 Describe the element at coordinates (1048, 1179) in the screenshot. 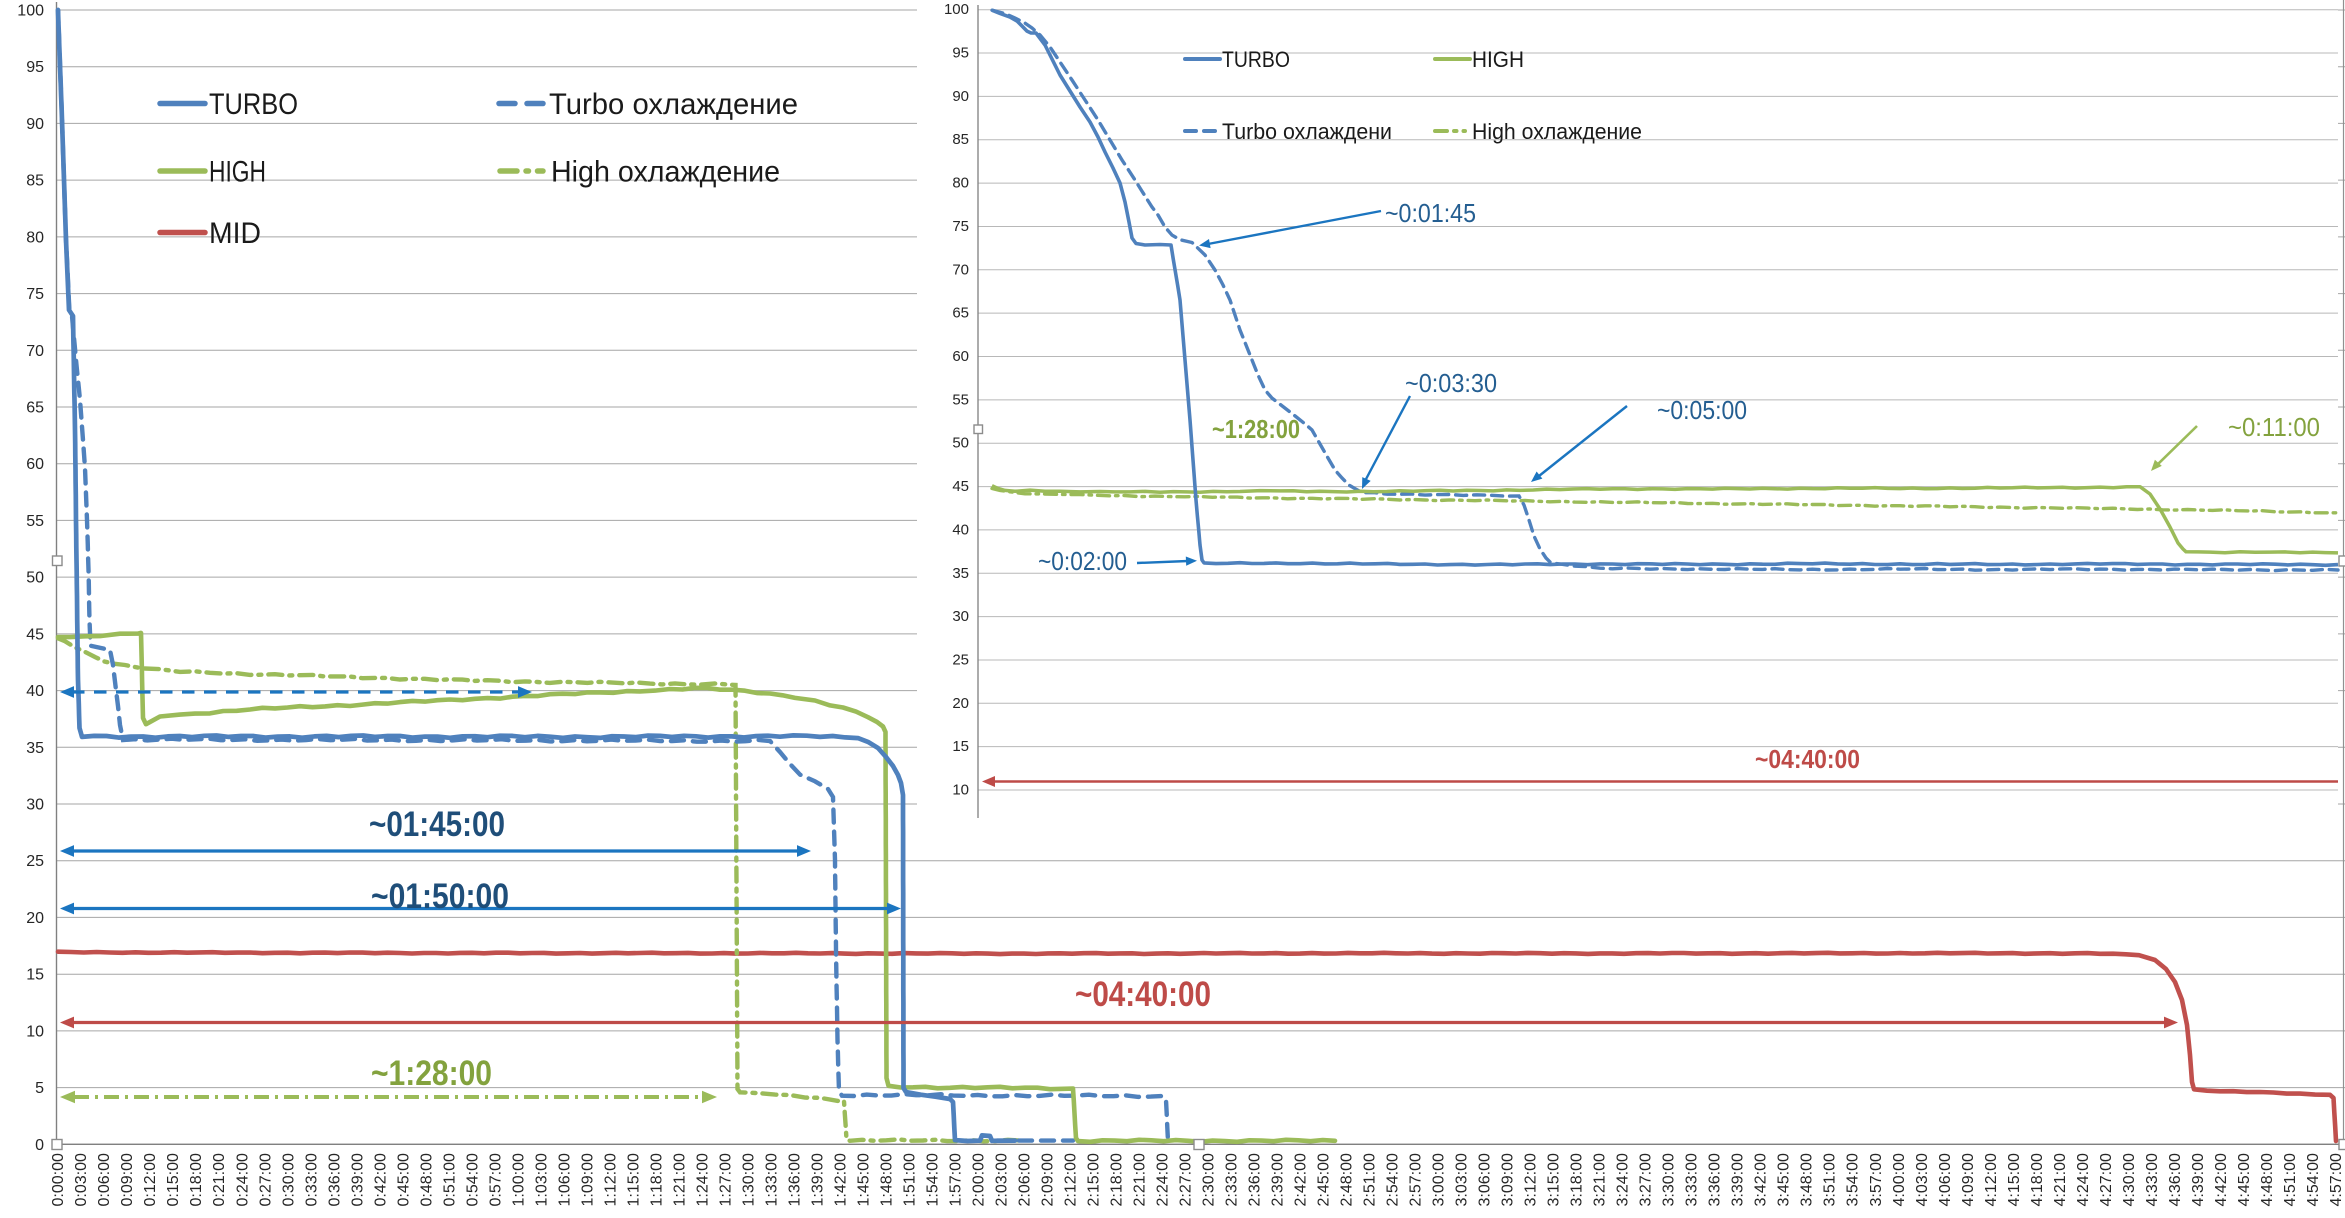

I see `svg-text: 2:09:00` at that location.